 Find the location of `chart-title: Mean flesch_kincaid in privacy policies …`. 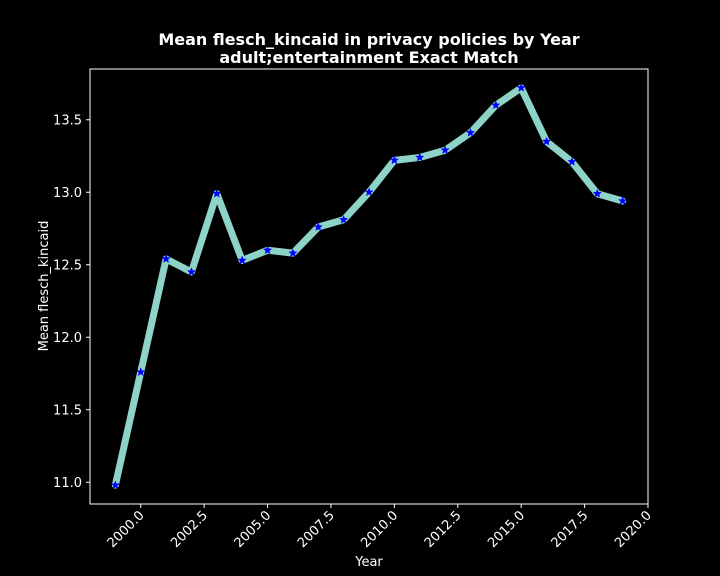

chart-title: Mean flesch_kincaid in privacy policies … is located at coordinates (368, 39).